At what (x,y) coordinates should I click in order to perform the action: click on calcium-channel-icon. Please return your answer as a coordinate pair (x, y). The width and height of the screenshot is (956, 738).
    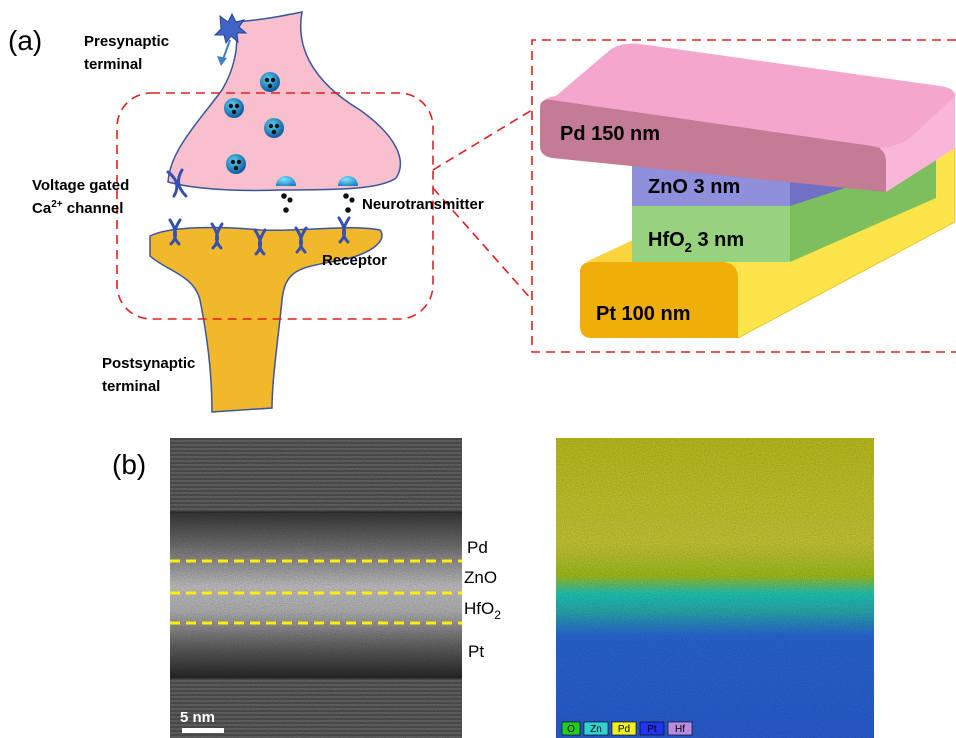
    Looking at the image, I should click on (177, 183).